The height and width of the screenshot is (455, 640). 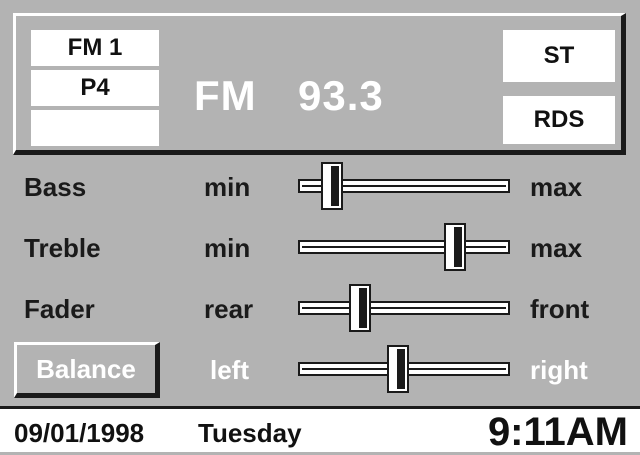 What do you see at coordinates (79, 433) in the screenshot?
I see `date-display: 09/01/1998` at bounding box center [79, 433].